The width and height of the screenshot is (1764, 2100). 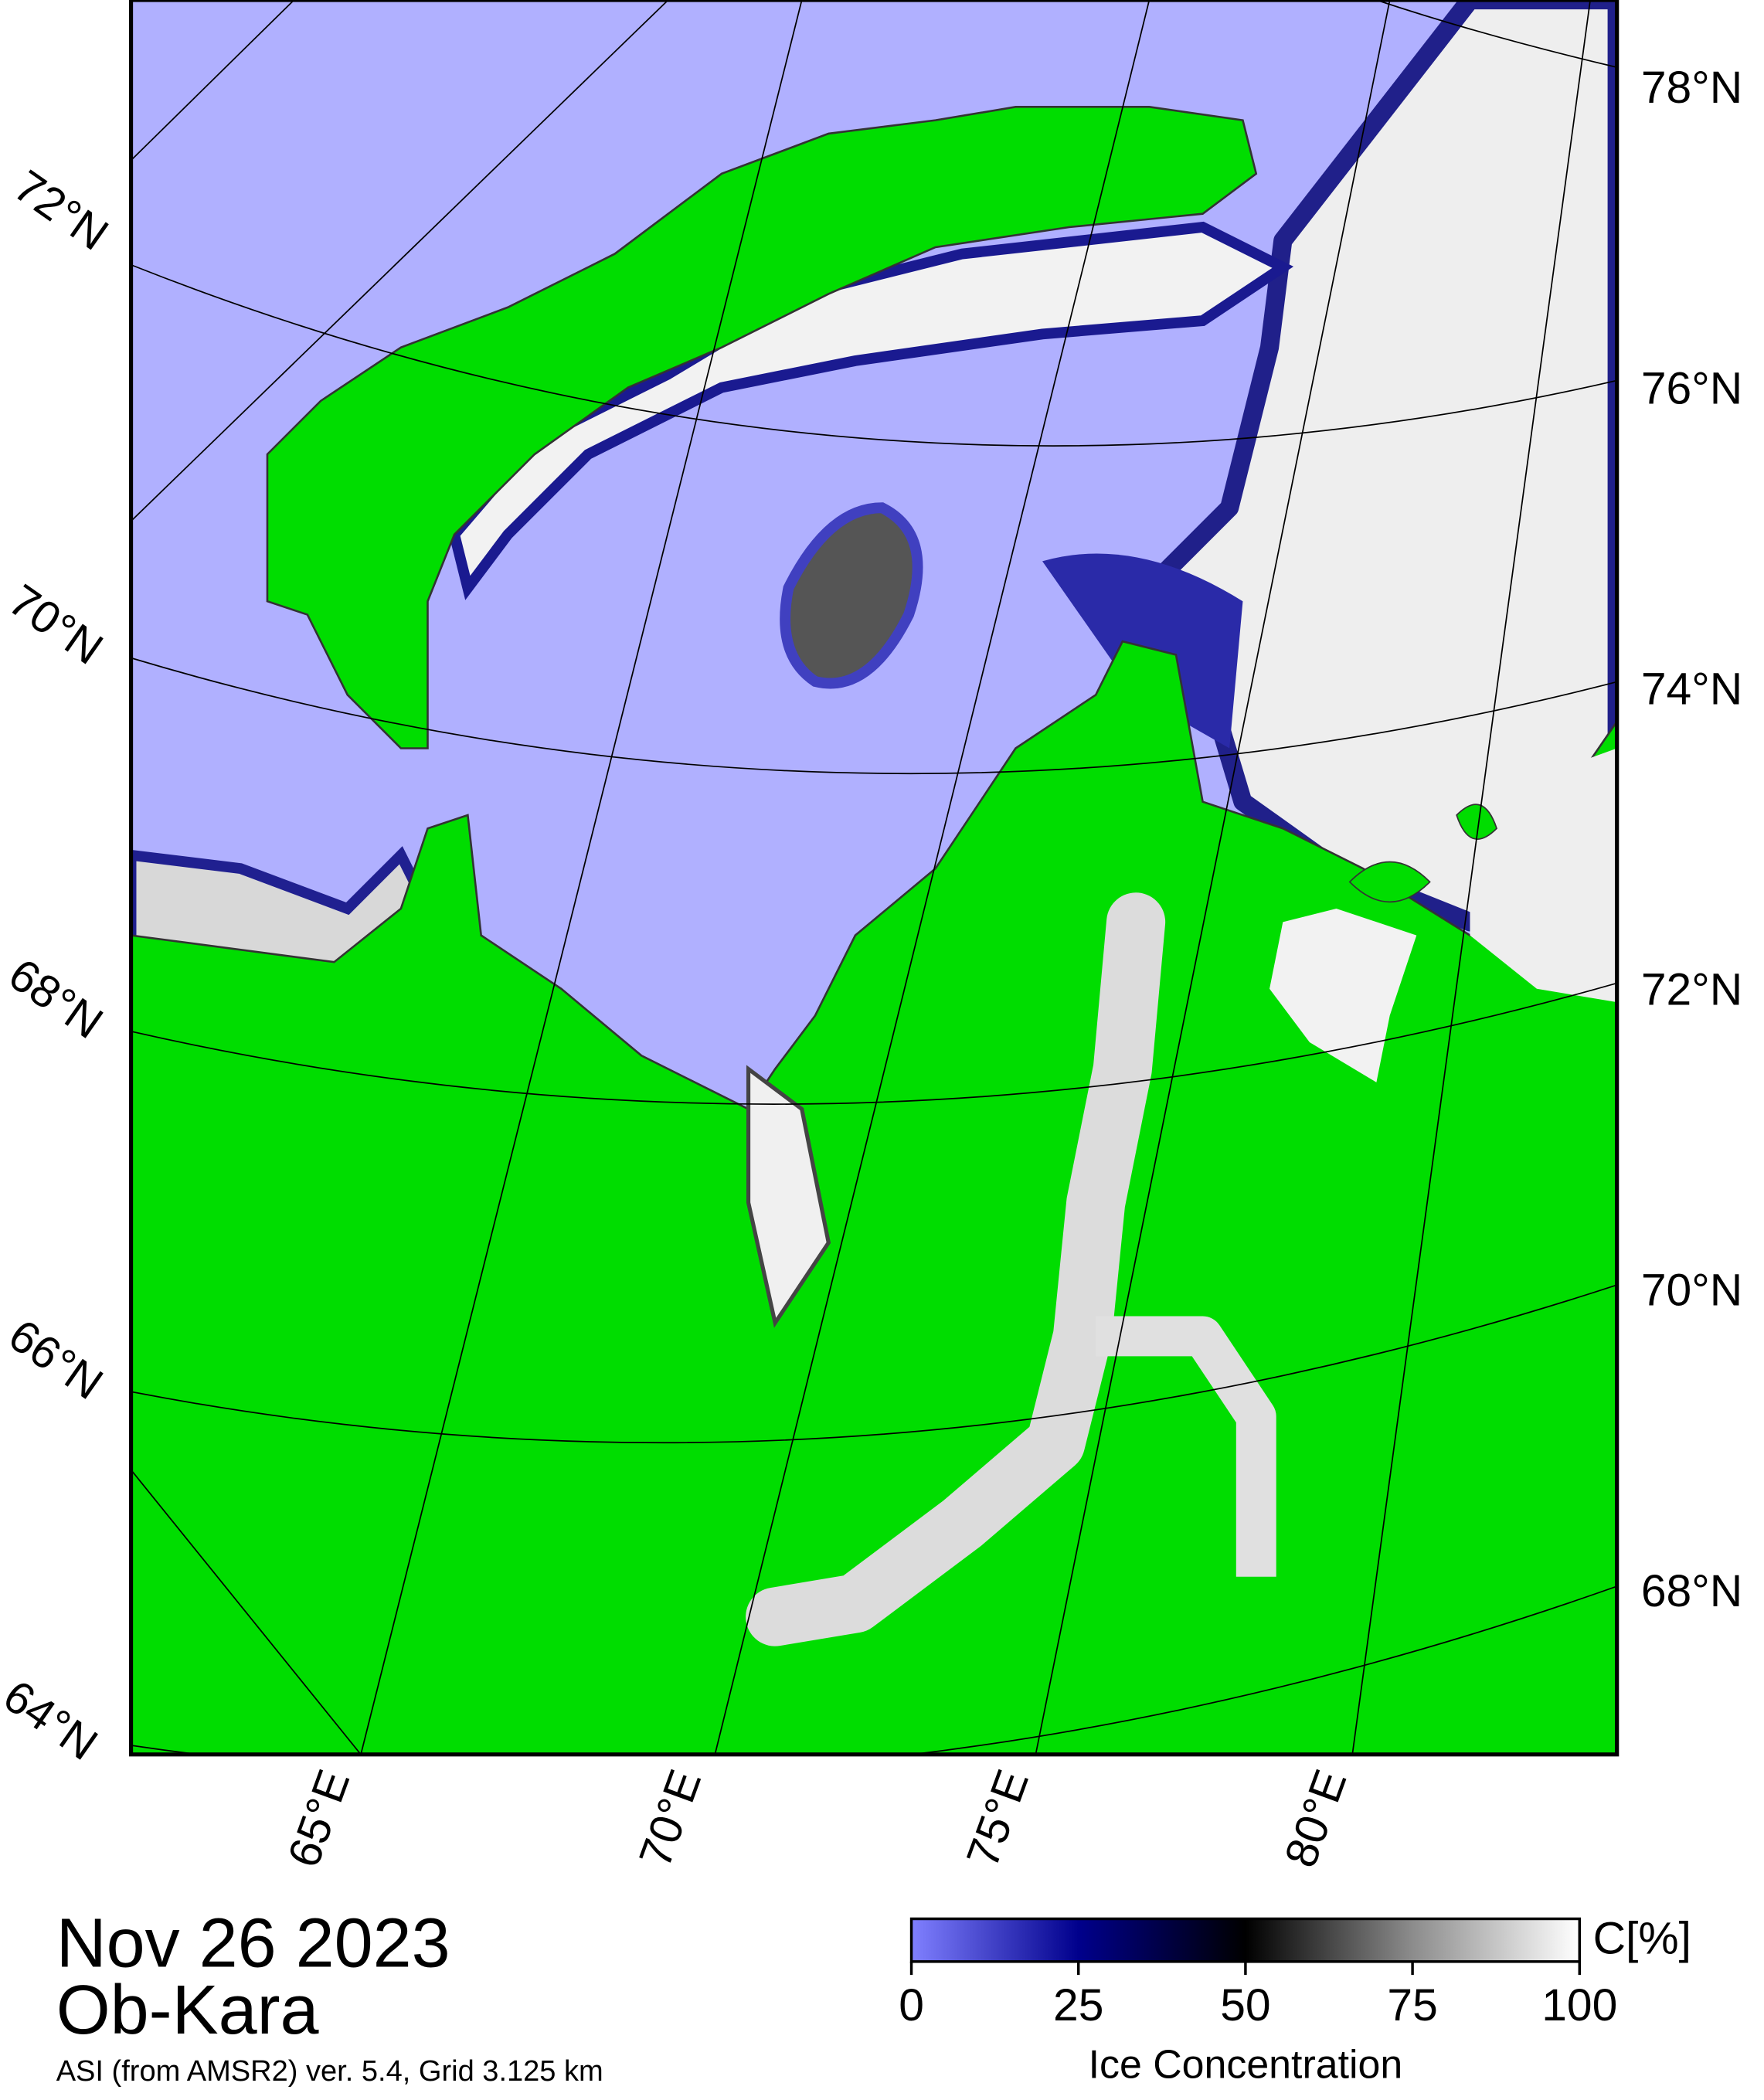 What do you see at coordinates (1642, 1938) in the screenshot?
I see `colorbar-unit: C[%]` at bounding box center [1642, 1938].